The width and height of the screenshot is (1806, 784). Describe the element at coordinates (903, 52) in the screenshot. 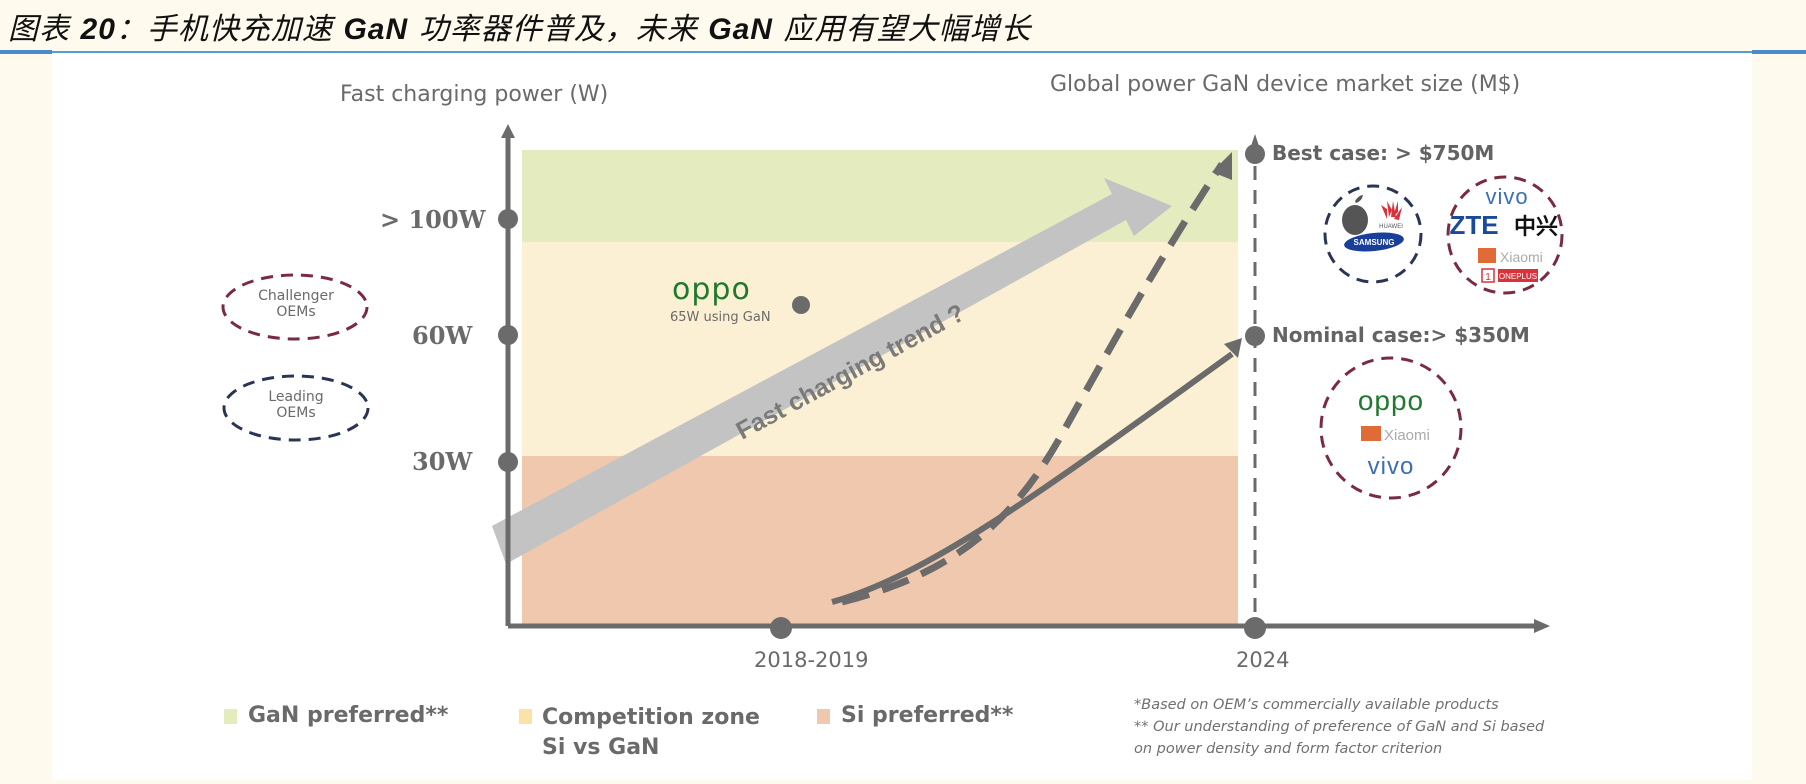

I see `header-rule` at that location.